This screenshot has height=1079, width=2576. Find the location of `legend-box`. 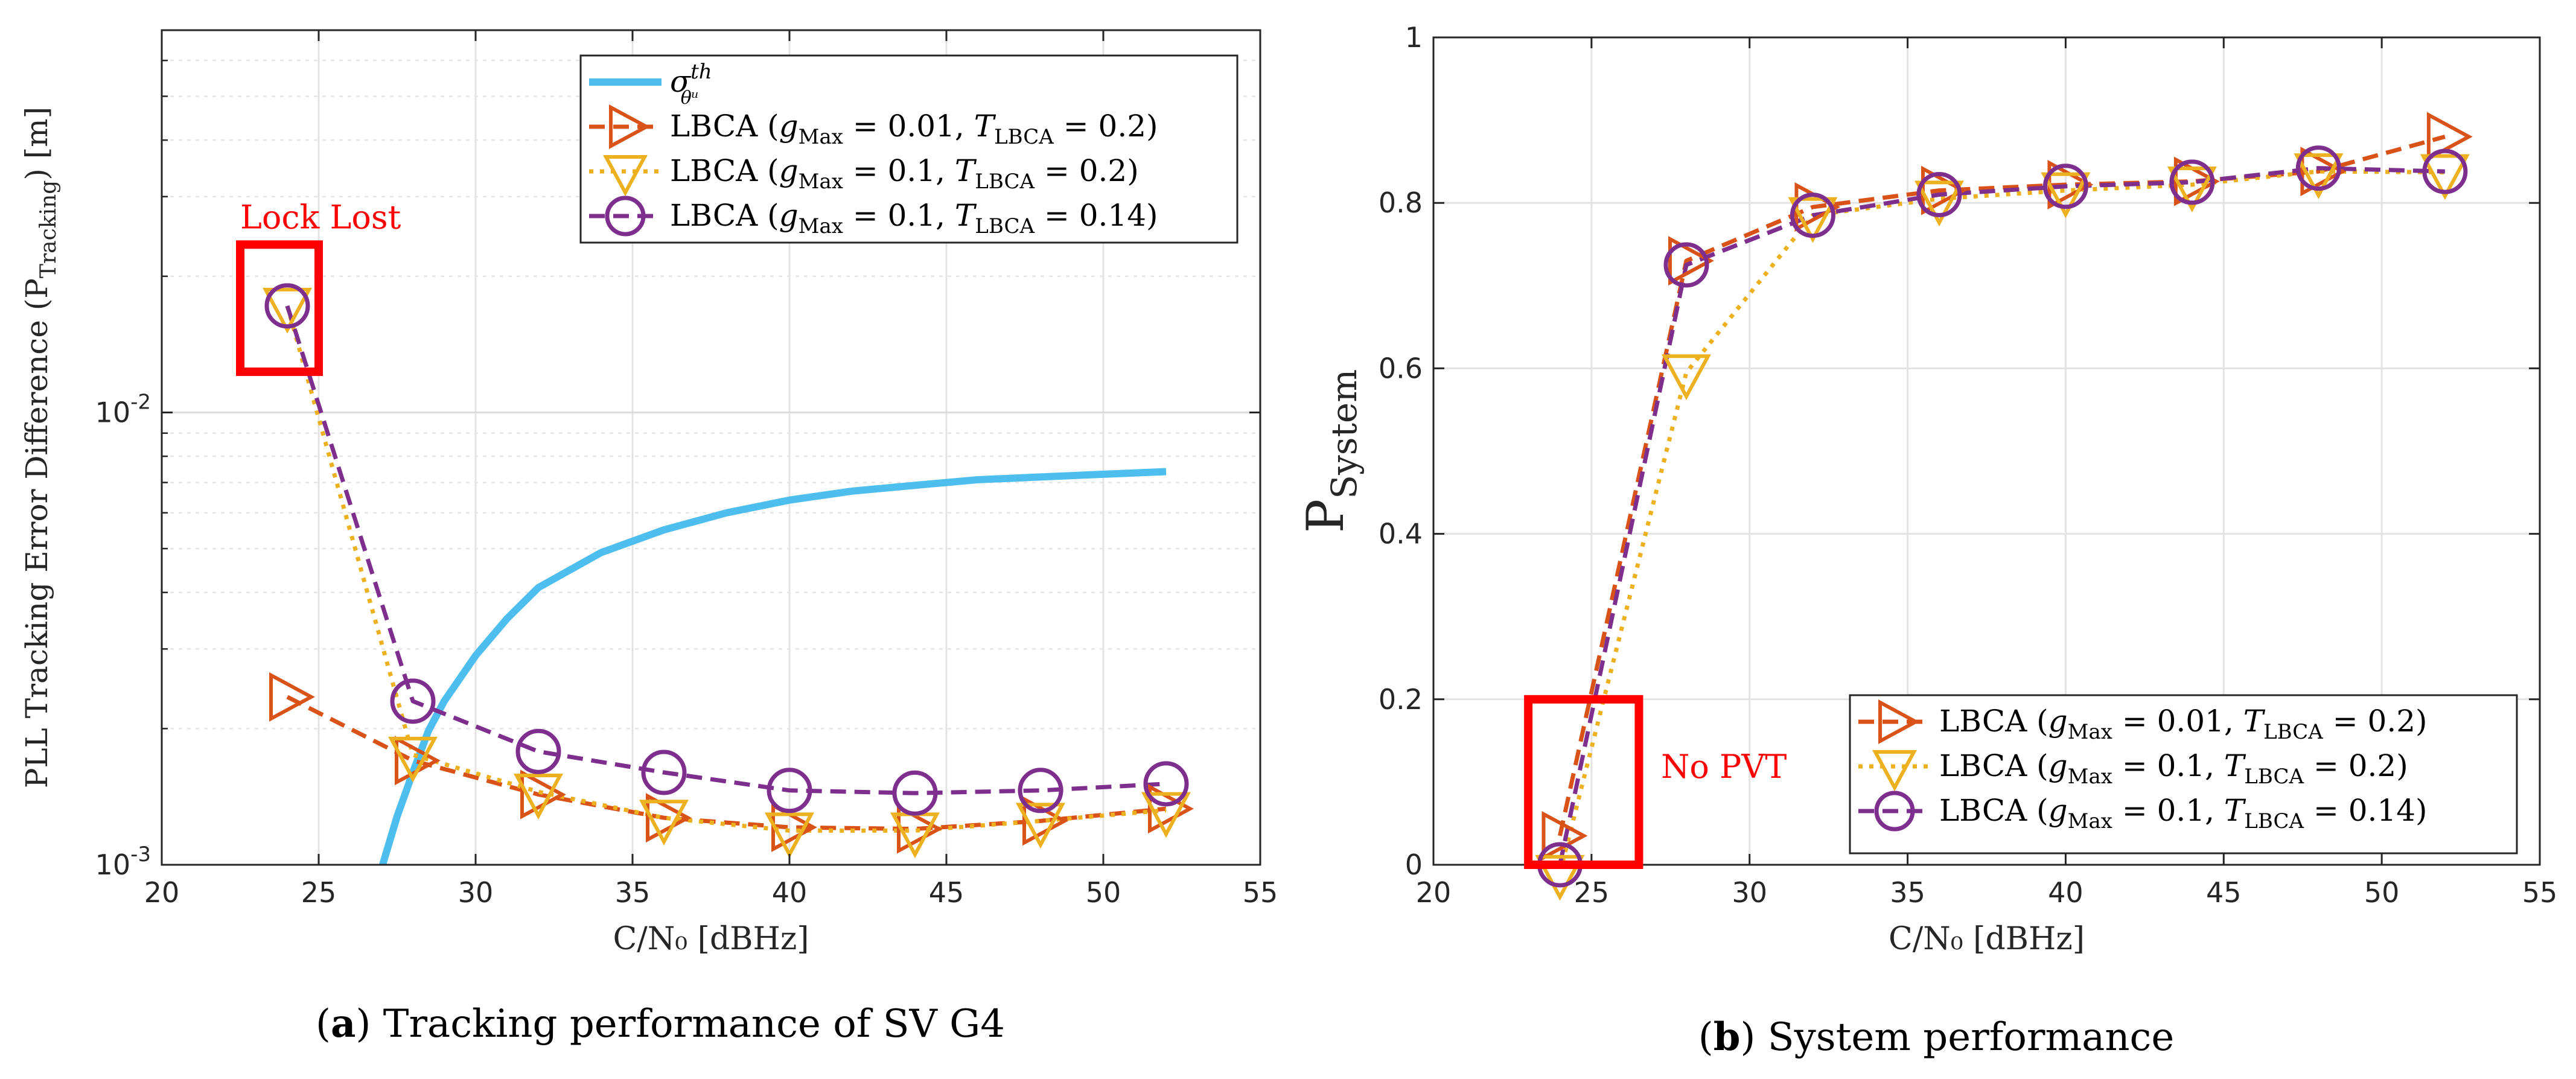

legend-box is located at coordinates (2183, 774).